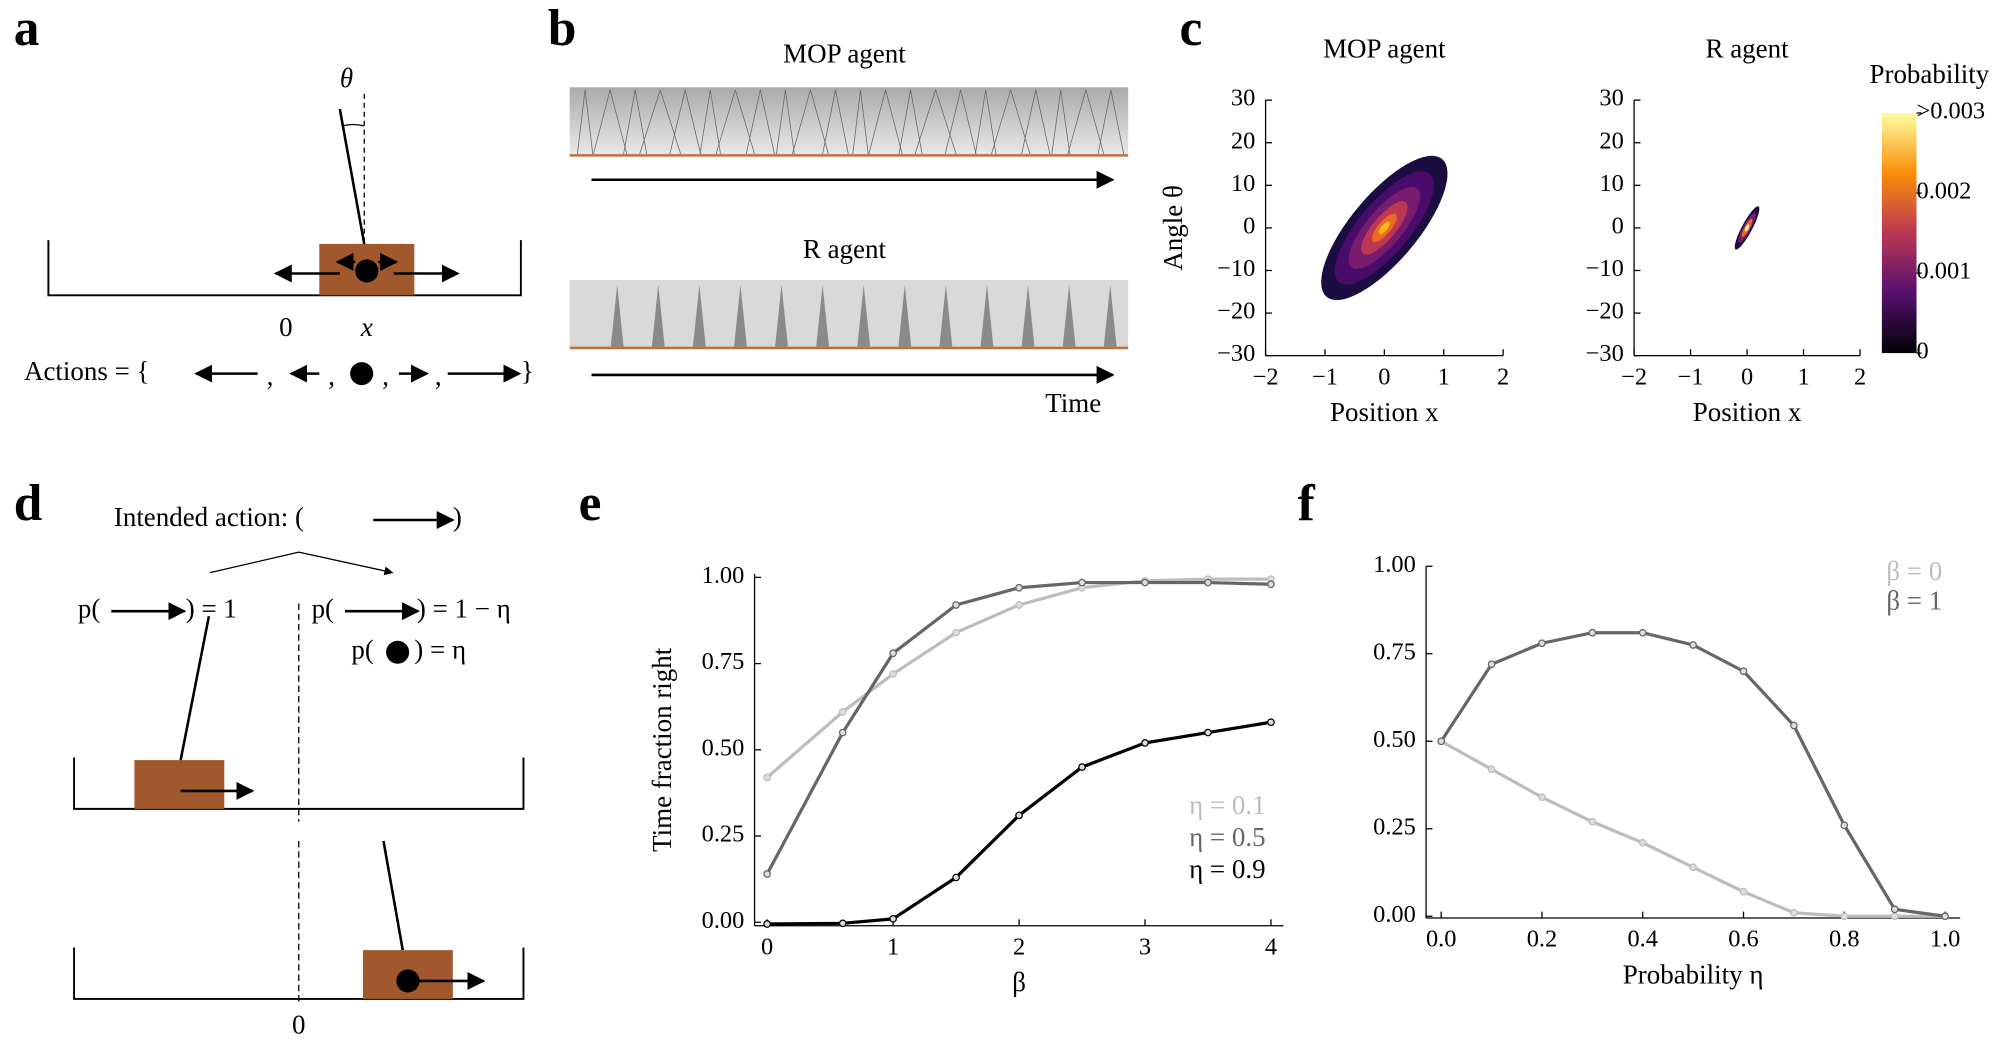 This screenshot has height=1040, width=2015. What do you see at coordinates (1605, 353) in the screenshot?
I see `y-tick-label: −30` at bounding box center [1605, 353].